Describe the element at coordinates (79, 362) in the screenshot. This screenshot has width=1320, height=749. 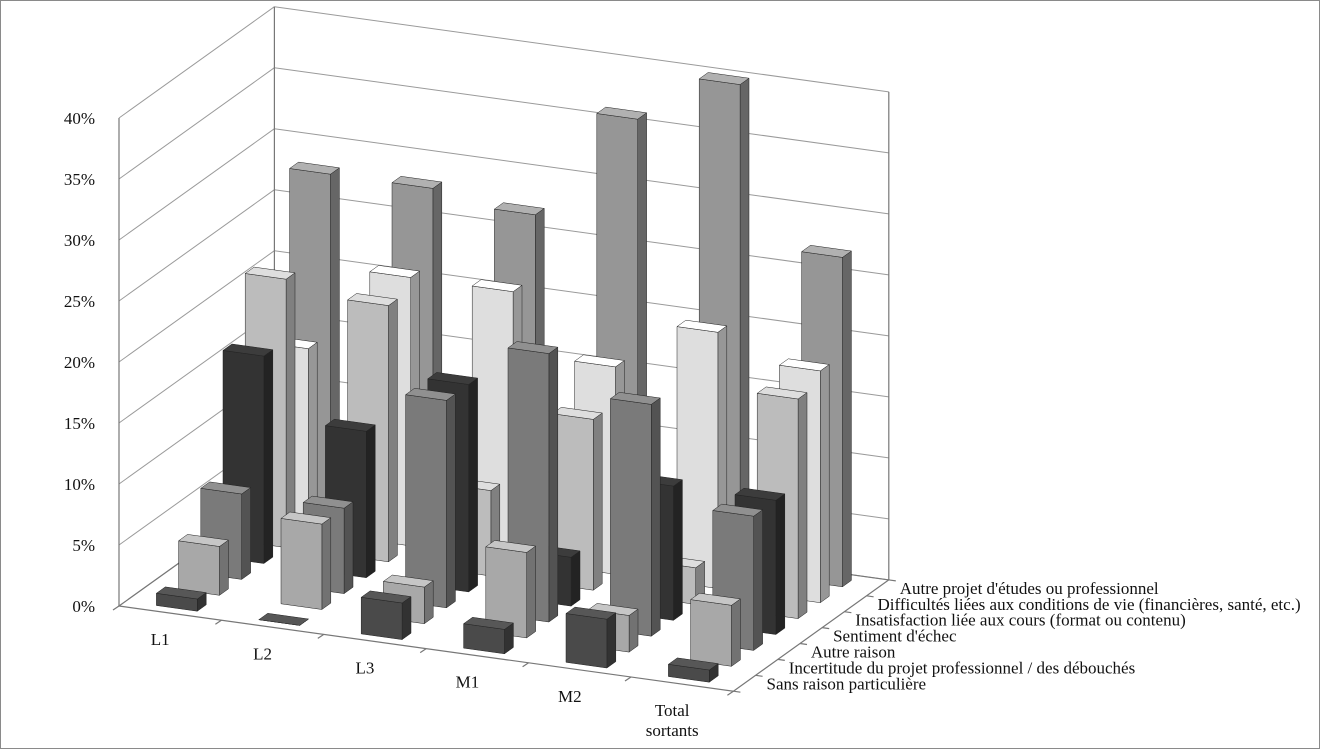
I see `y-tick-label: 20%` at that location.